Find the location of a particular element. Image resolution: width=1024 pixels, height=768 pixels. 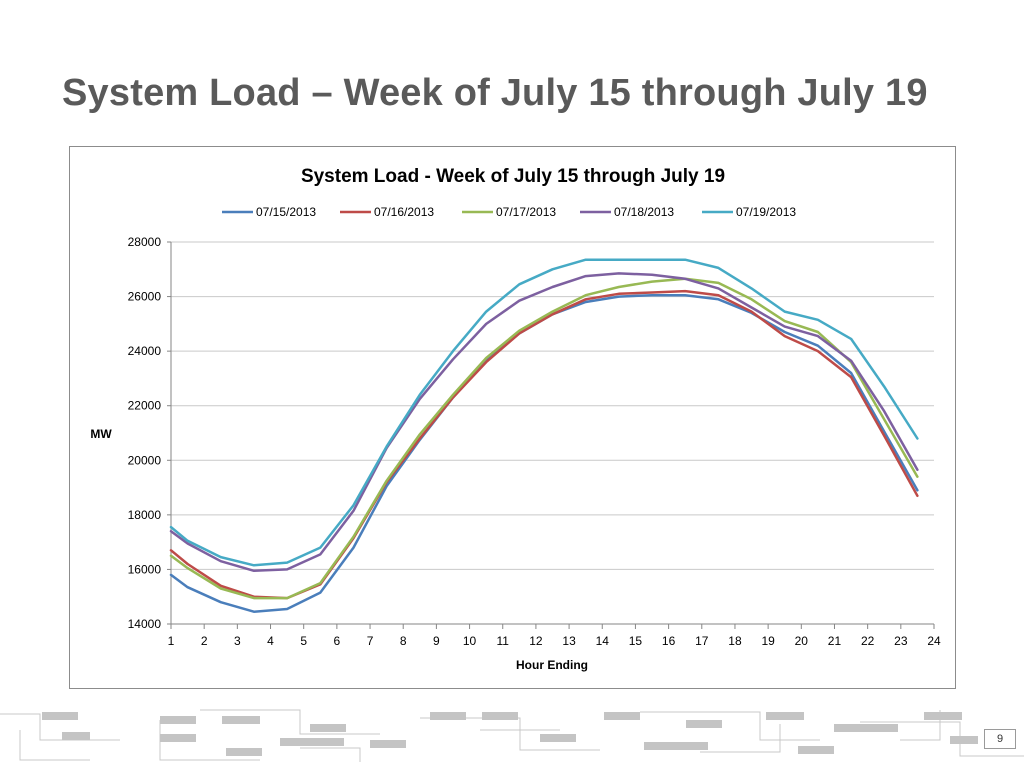

legend-label-3: 07/17/2013 is located at coordinates (526, 212).